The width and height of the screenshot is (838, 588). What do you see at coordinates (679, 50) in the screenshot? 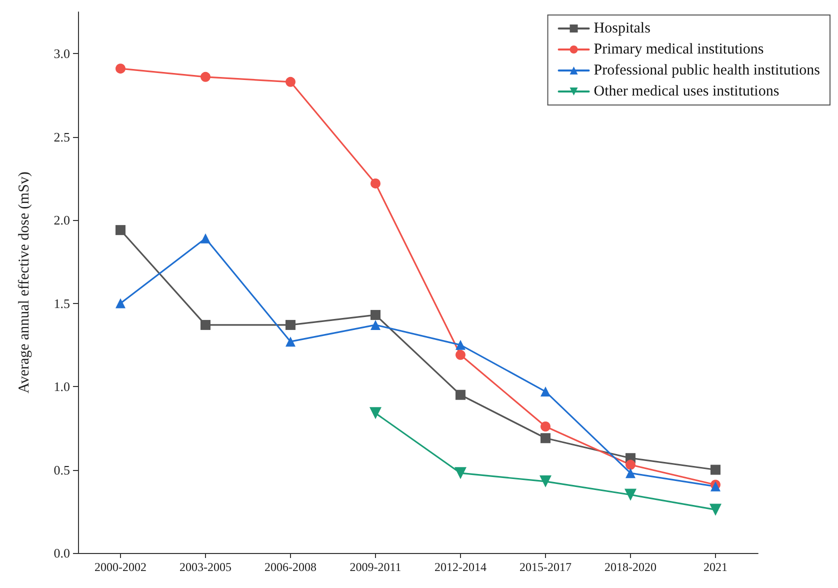
I see `legend-label: Primary medical institutions` at bounding box center [679, 50].